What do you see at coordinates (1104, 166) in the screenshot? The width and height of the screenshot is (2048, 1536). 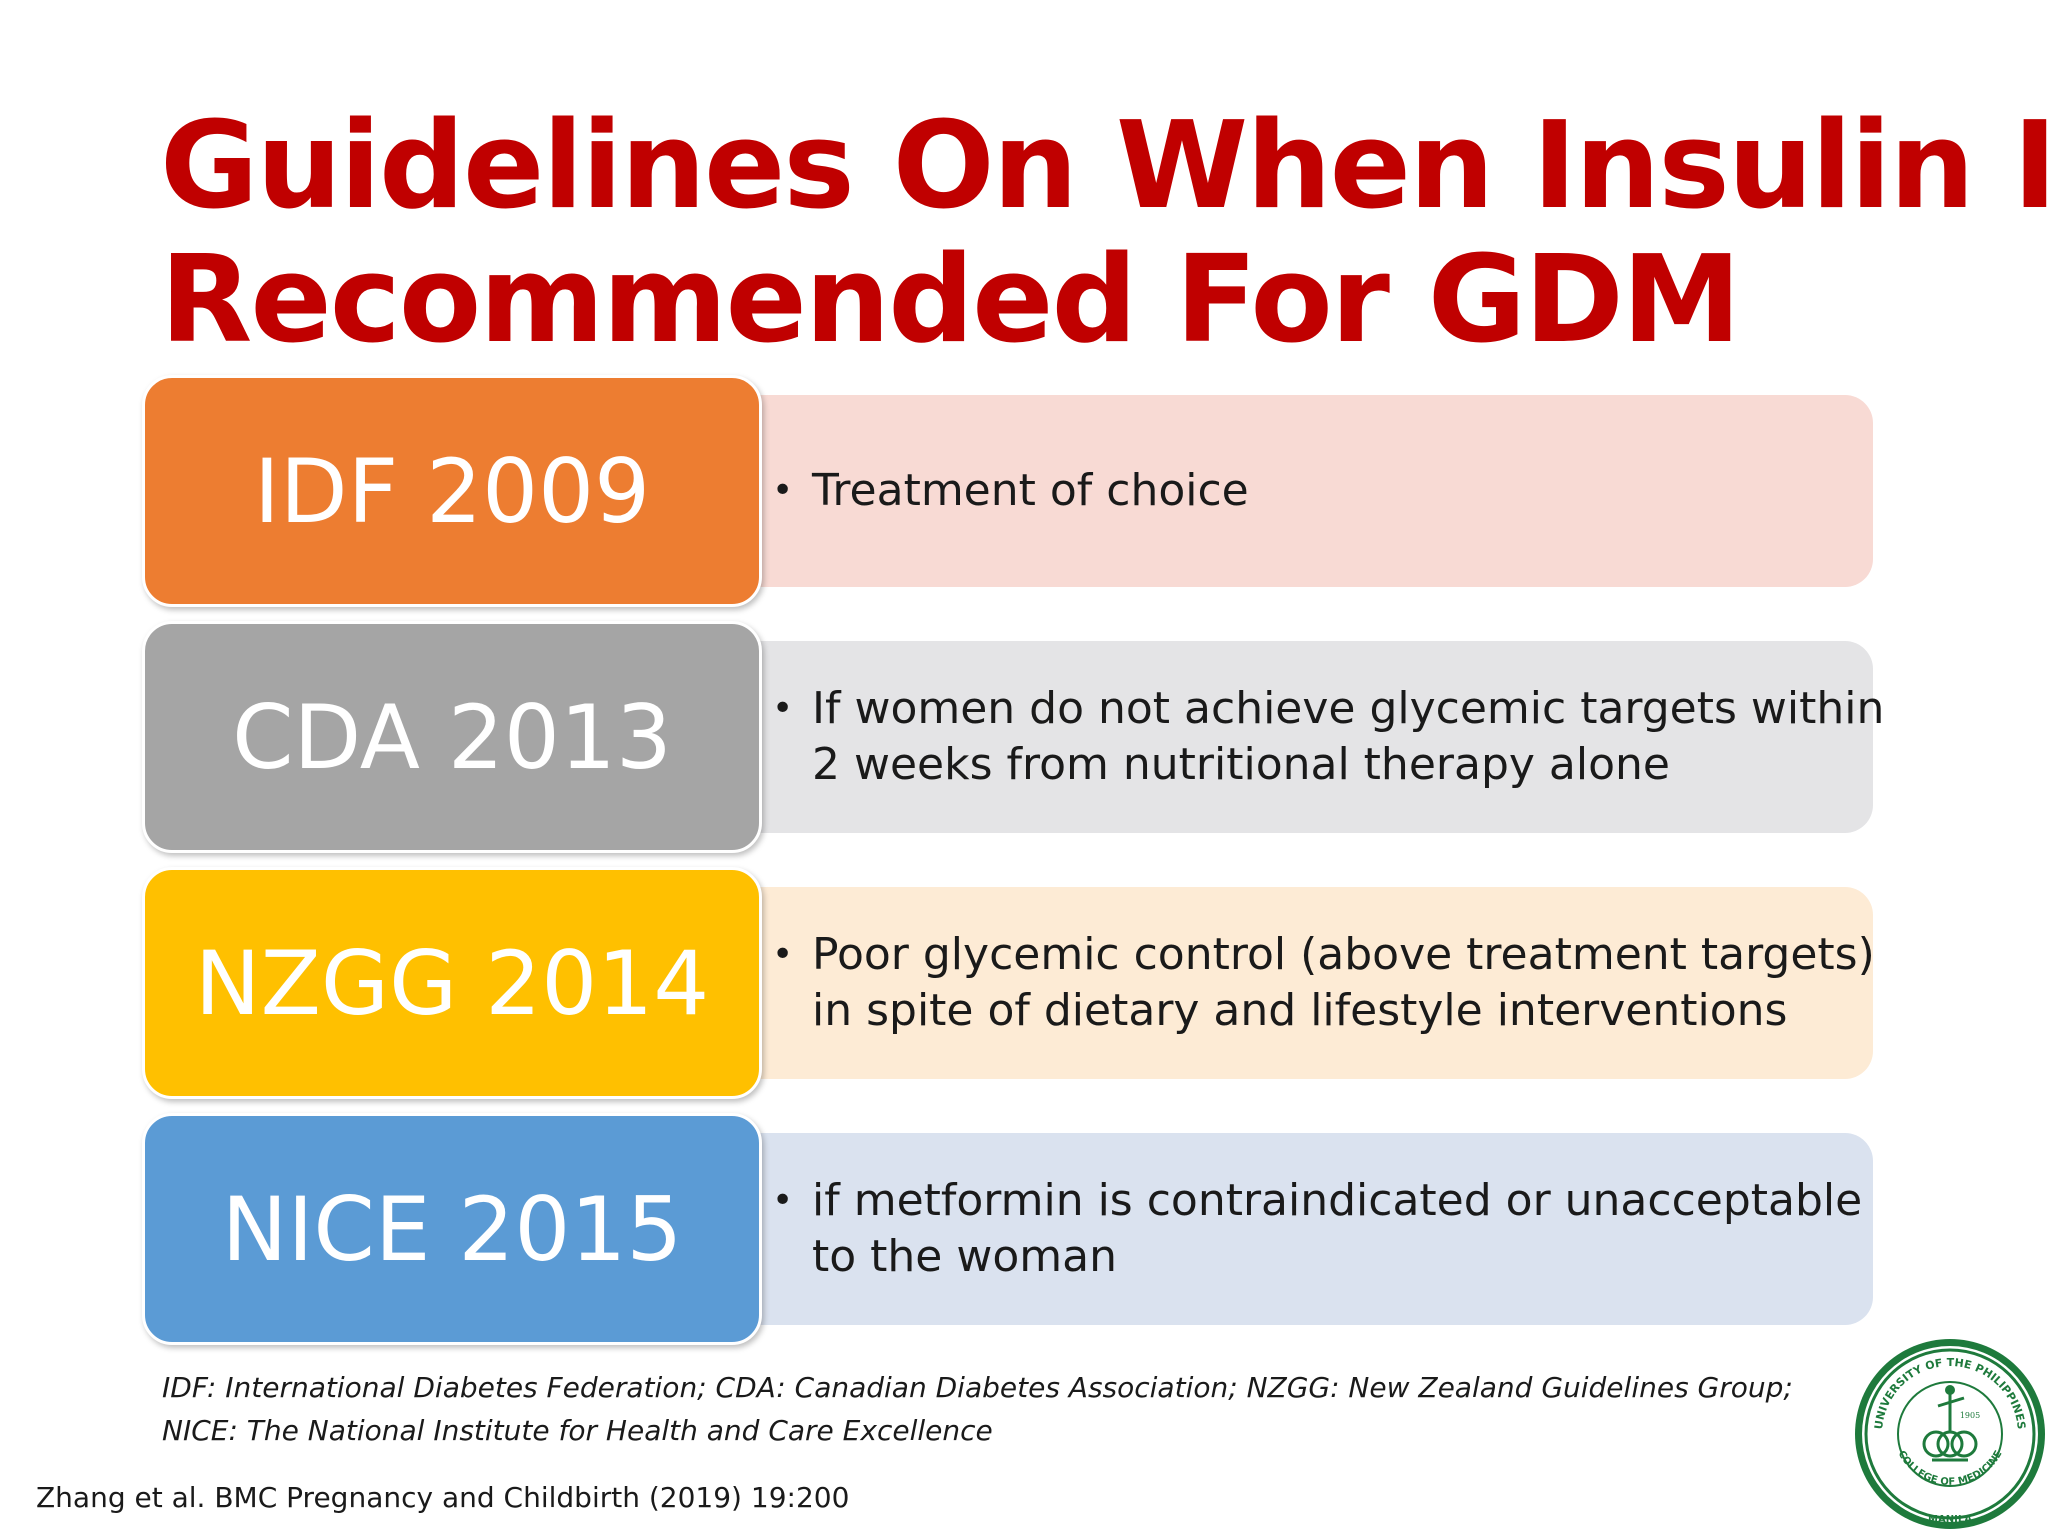 I see `slide-title-line-1: Guidelines On When Insulin Is` at bounding box center [1104, 166].